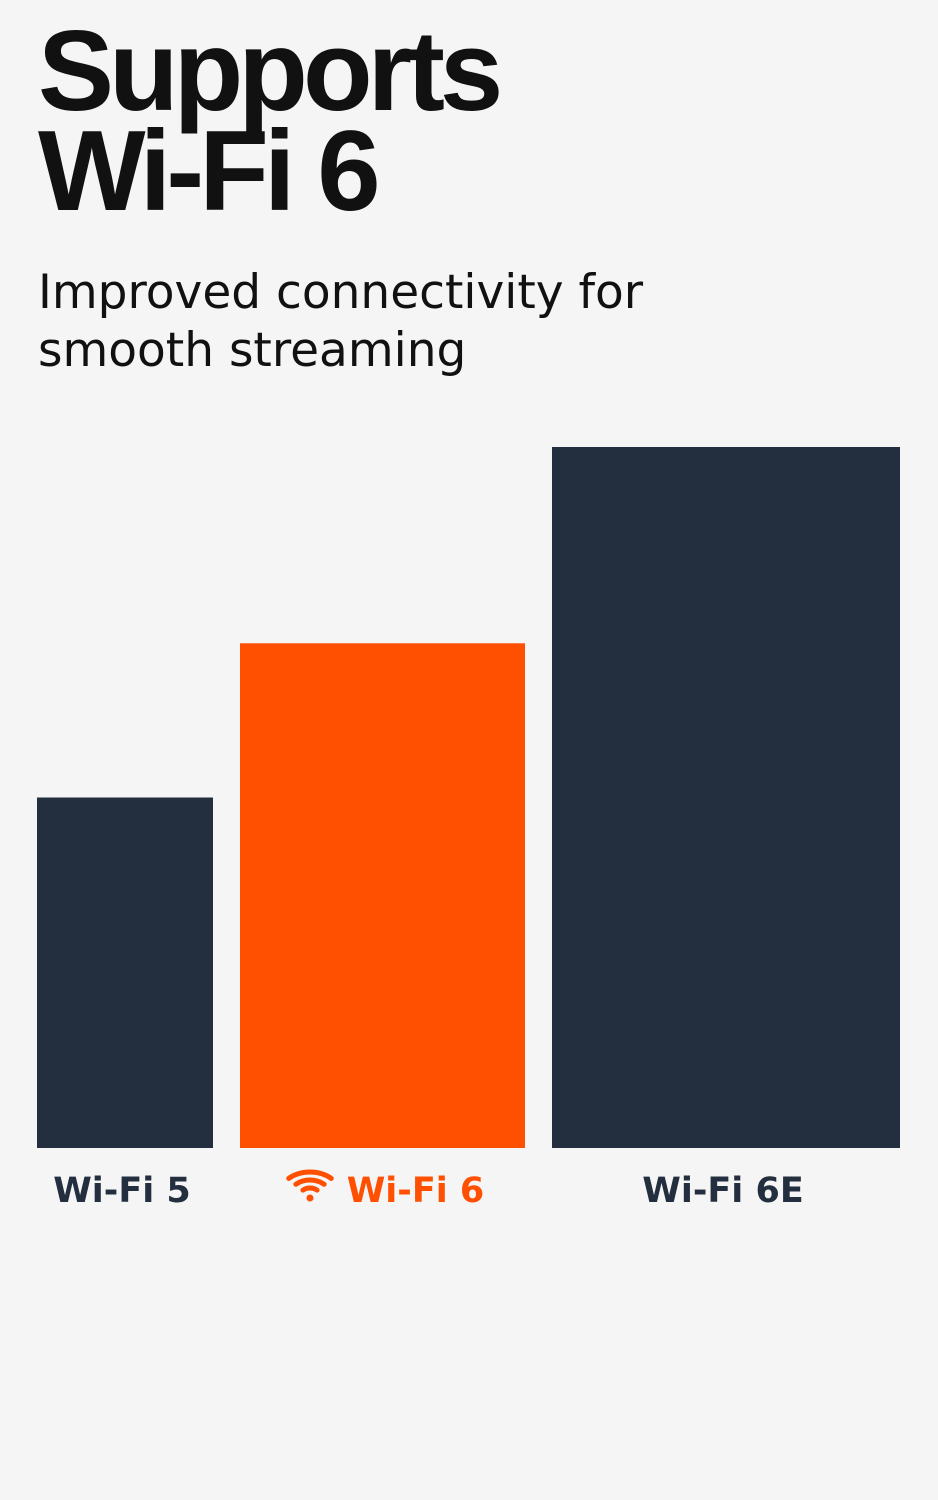  Describe the element at coordinates (122, 1191) in the screenshot. I see `category-label: Wi-Fi 5` at that location.